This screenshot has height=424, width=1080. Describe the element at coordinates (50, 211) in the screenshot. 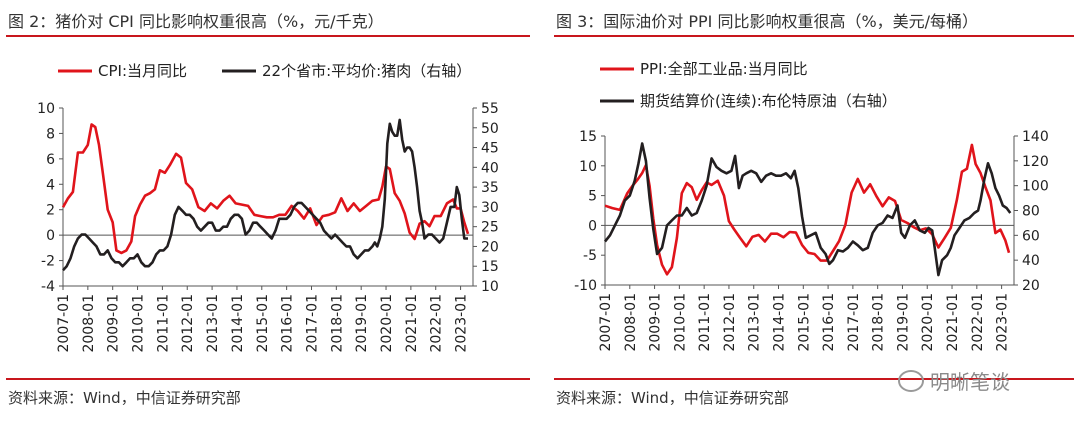

I see `y-tick-label-left: 2` at that location.